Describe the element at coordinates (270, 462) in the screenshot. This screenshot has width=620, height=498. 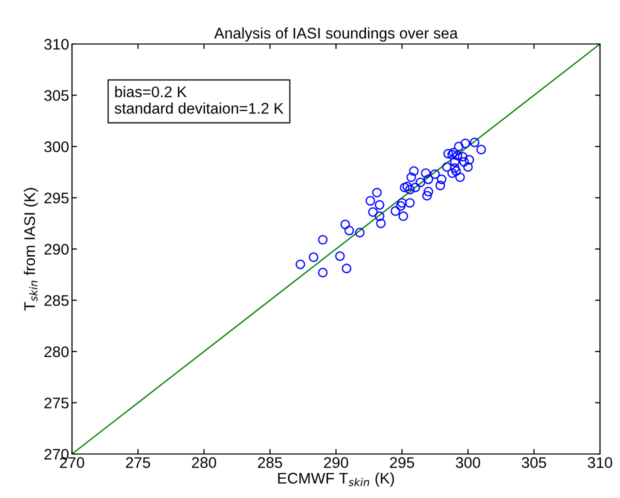
I see `x-tick-label: 285` at that location.